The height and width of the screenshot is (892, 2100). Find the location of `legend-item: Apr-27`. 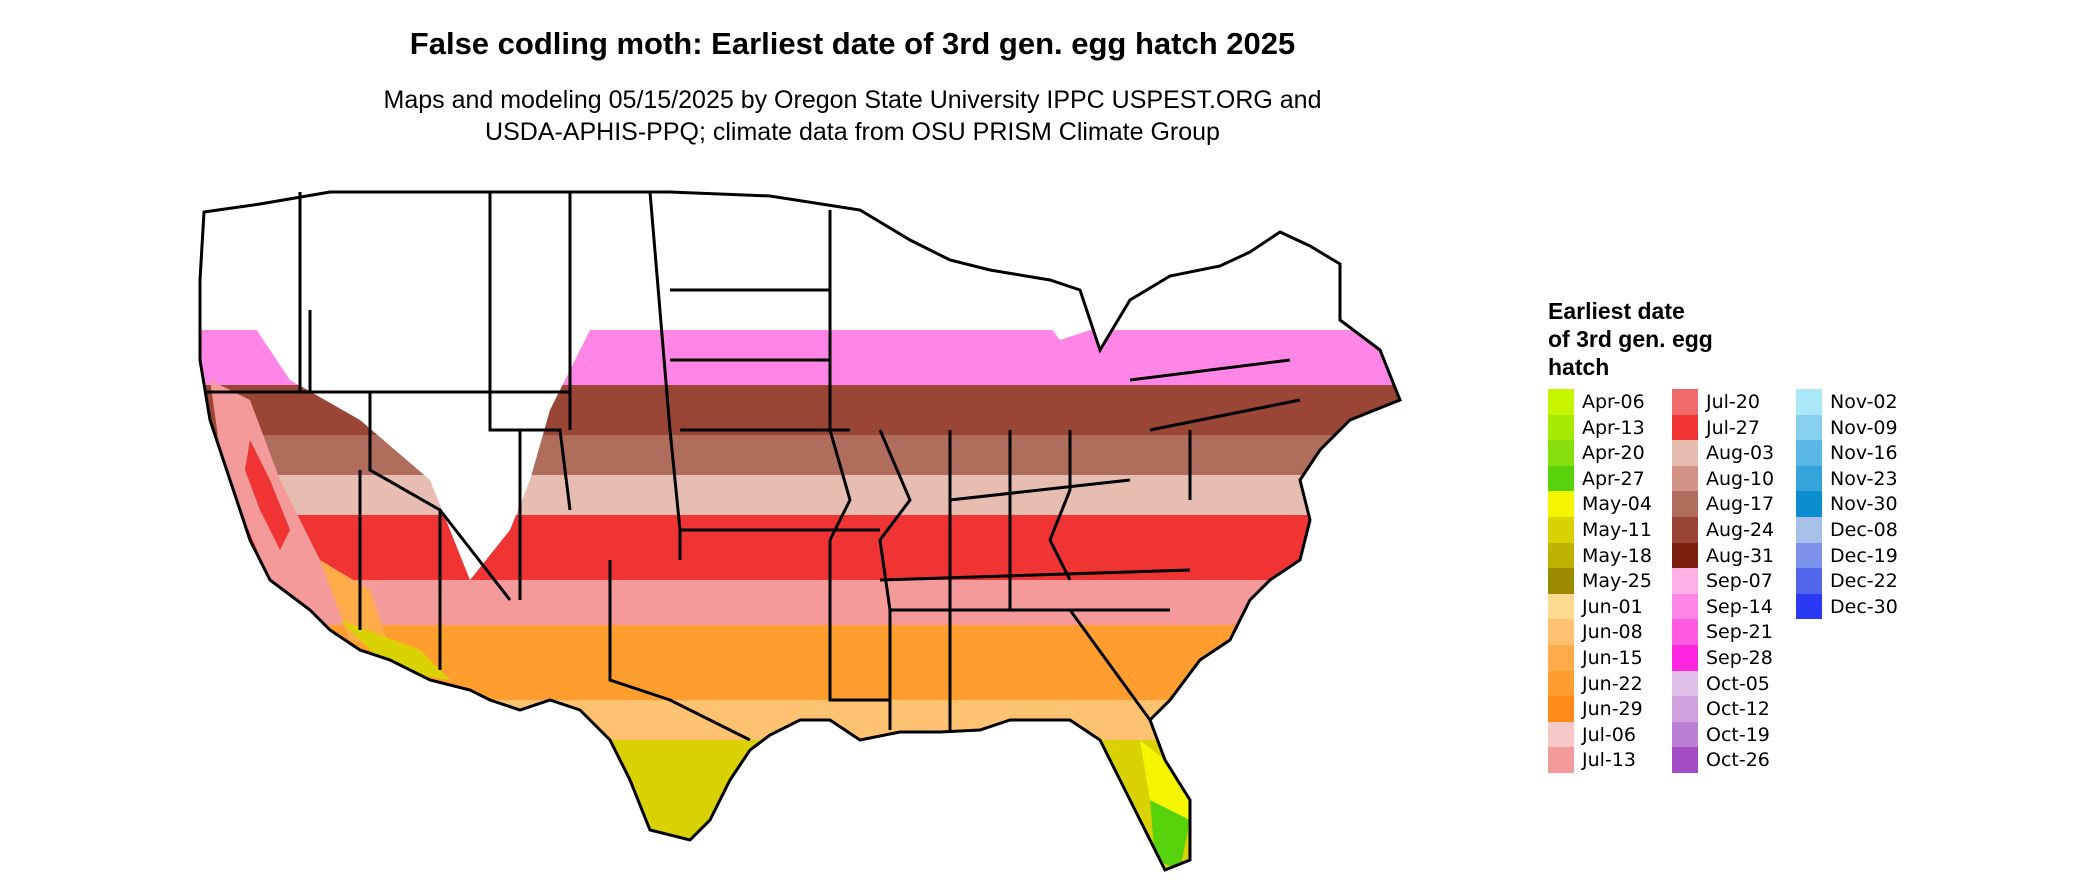

legend-item: Apr-27 is located at coordinates (1608, 478).